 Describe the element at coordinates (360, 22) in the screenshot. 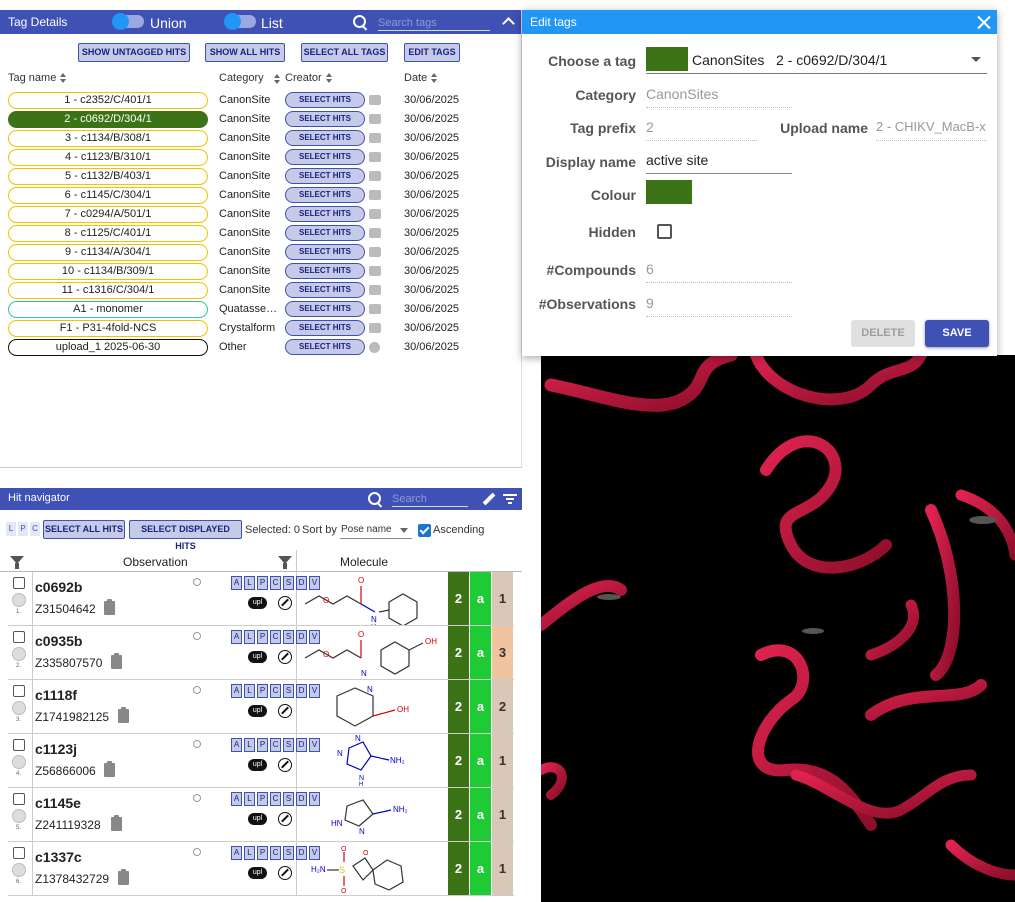

I see `search-icon` at that location.